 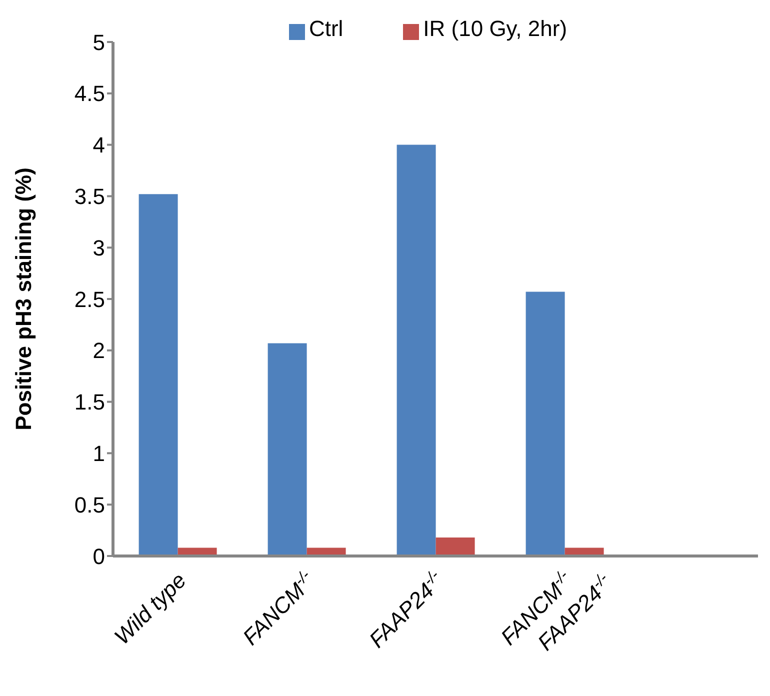 What do you see at coordinates (98, 247) in the screenshot?
I see `y-tick-label: 3` at bounding box center [98, 247].